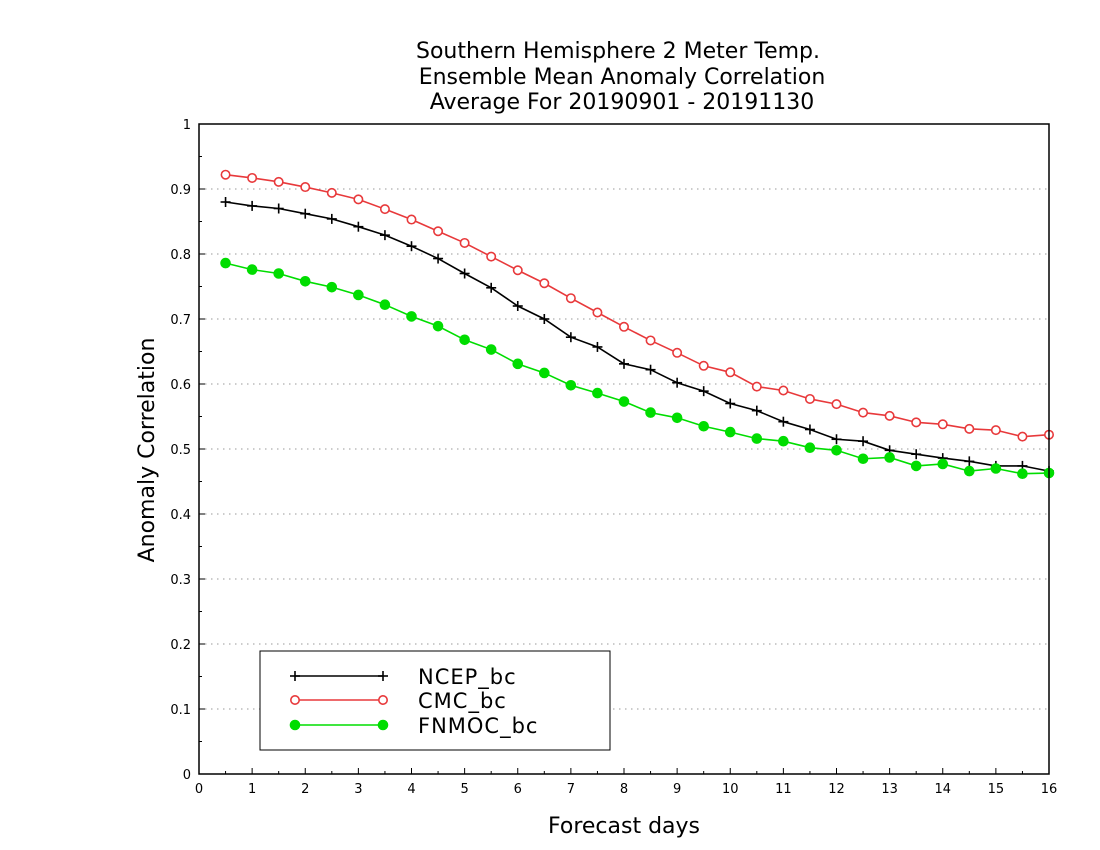 The width and height of the screenshot is (1100, 850). Describe the element at coordinates (252, 789) in the screenshot. I see `x-tick-label-1: 1` at that location.